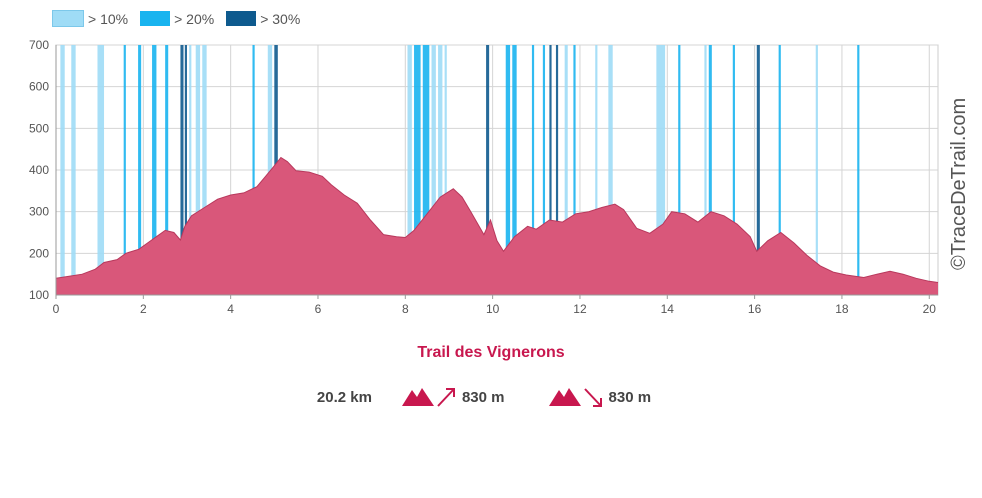  Describe the element at coordinates (405, 309) in the screenshot. I see `x-tick-label: 8` at that location.